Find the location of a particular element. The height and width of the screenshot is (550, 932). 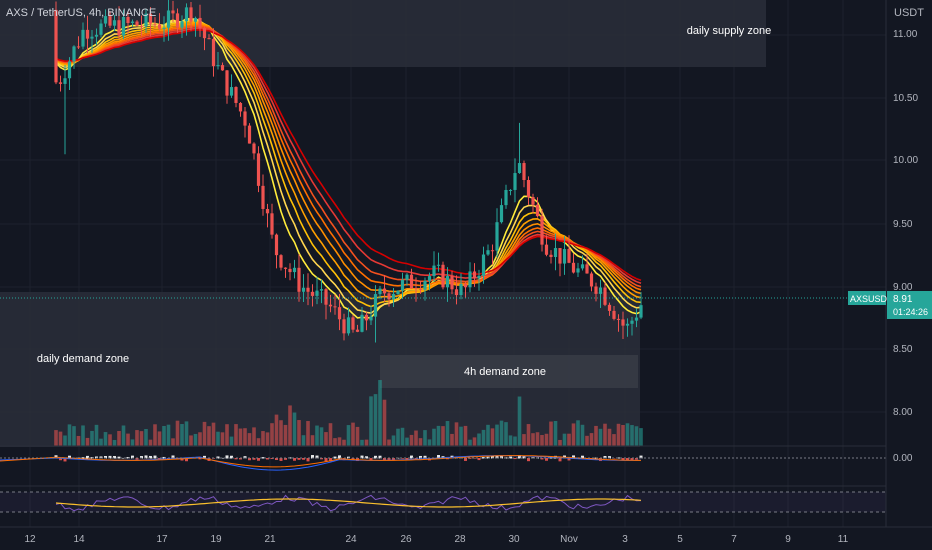

time-tick: 17 is located at coordinates (162, 539).